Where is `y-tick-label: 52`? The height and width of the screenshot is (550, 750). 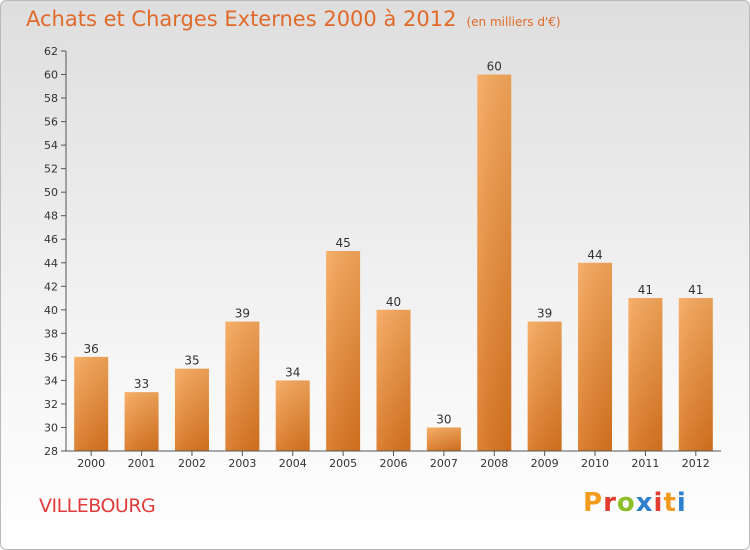
y-tick-label: 52 is located at coordinates (51, 169).